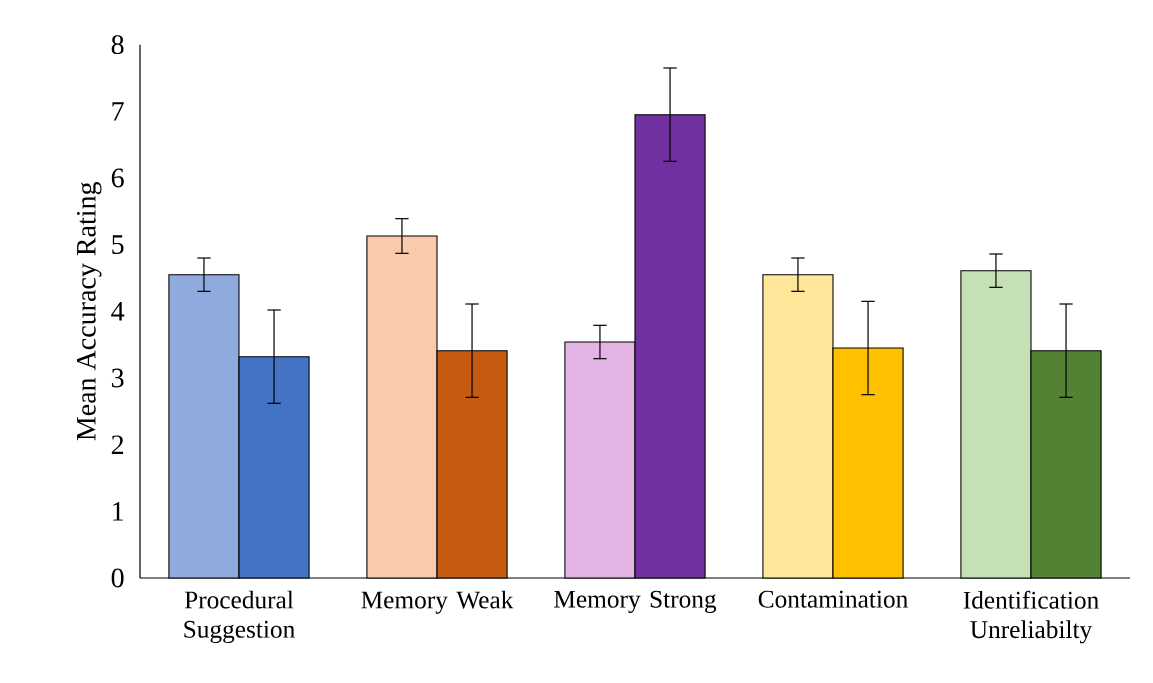 The width and height of the screenshot is (1153, 683). What do you see at coordinates (117, 578) in the screenshot?
I see `y-tick-label: 0` at bounding box center [117, 578].